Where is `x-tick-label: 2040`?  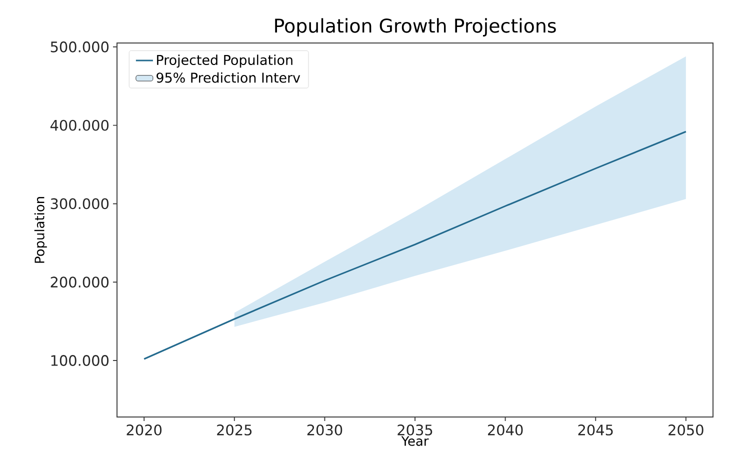
x-tick-label: 2040 is located at coordinates (505, 430).